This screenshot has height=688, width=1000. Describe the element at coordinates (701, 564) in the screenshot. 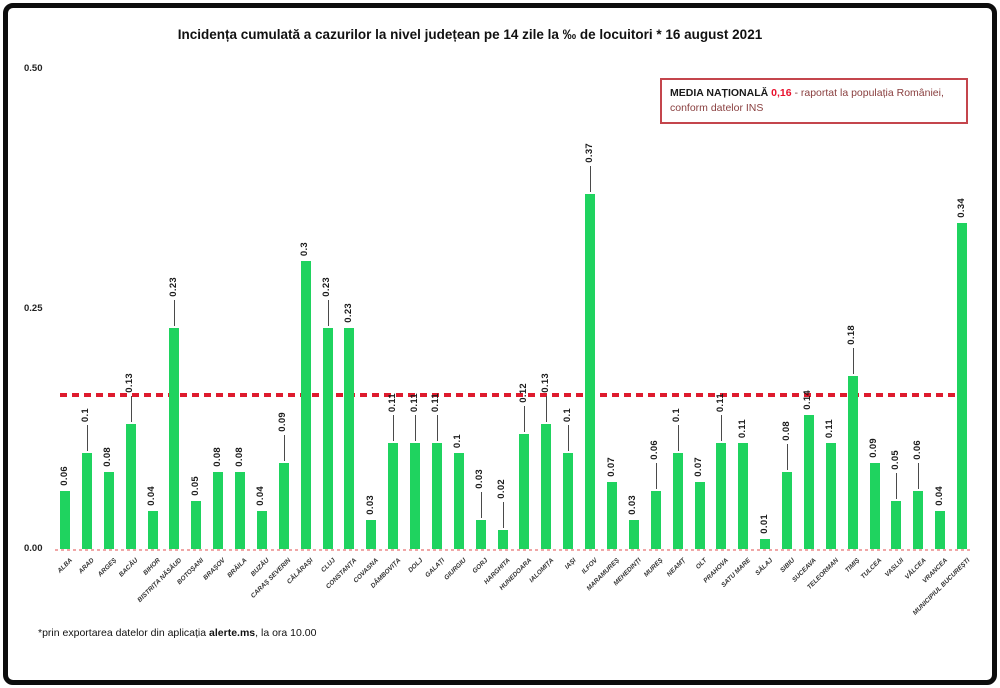

I see `x-axis-label: OLT` at that location.